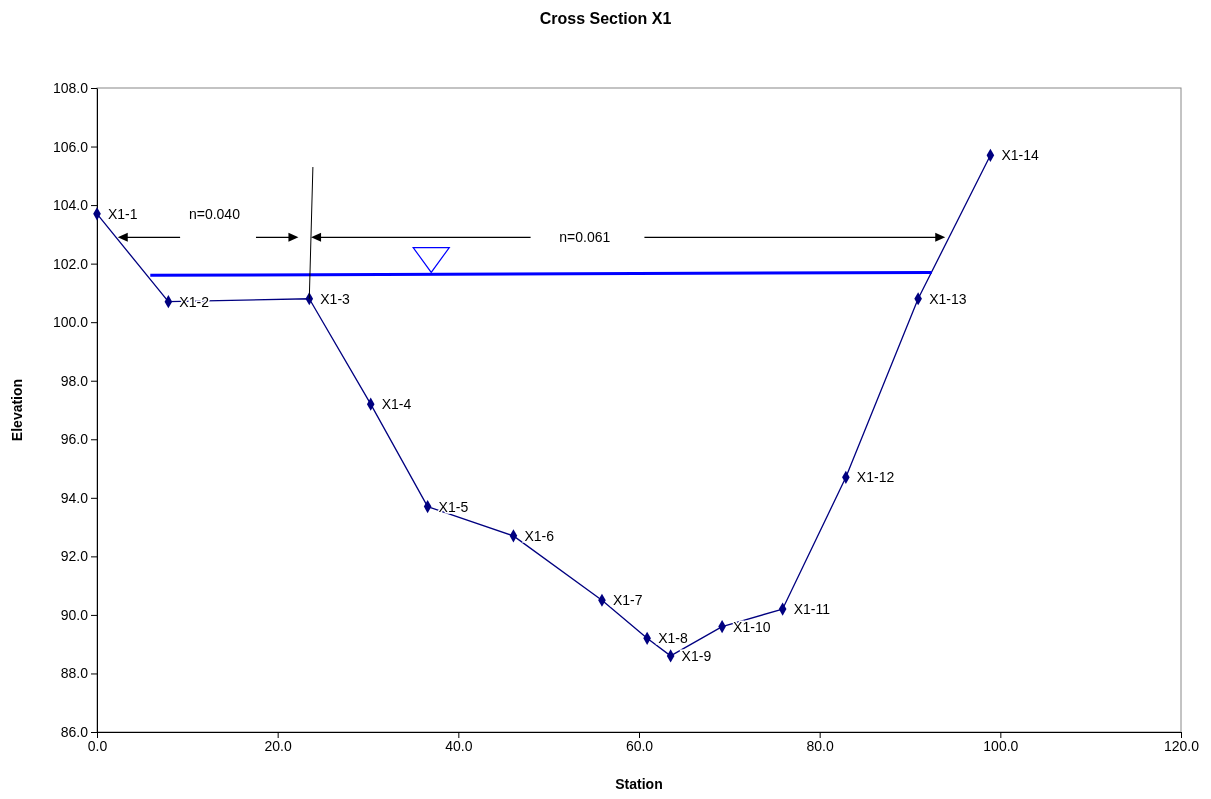  What do you see at coordinates (74, 380) in the screenshot?
I see `y-tick-label: 98.0` at bounding box center [74, 380].